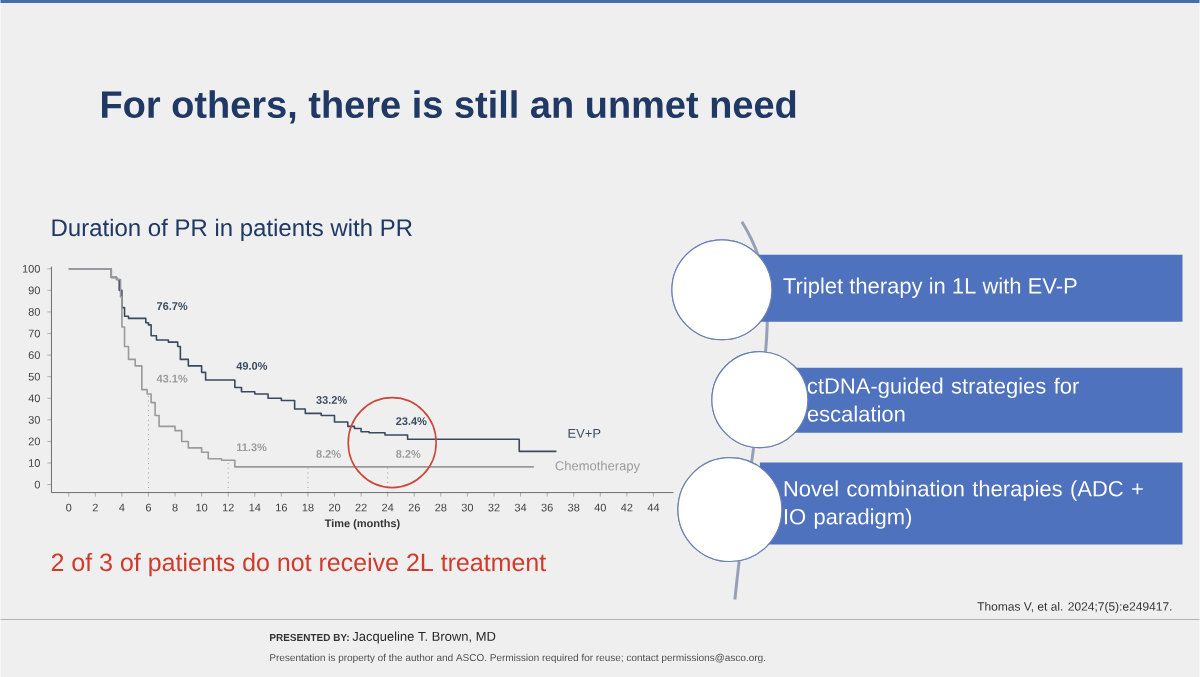 Image resolution: width=1200 pixels, height=677 pixels. I want to click on annotation: 49.0%, so click(252, 365).